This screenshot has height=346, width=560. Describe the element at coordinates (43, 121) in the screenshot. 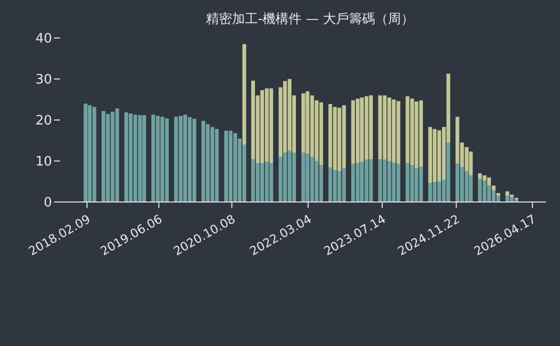

I see `y-tick-label: 20` at that location.